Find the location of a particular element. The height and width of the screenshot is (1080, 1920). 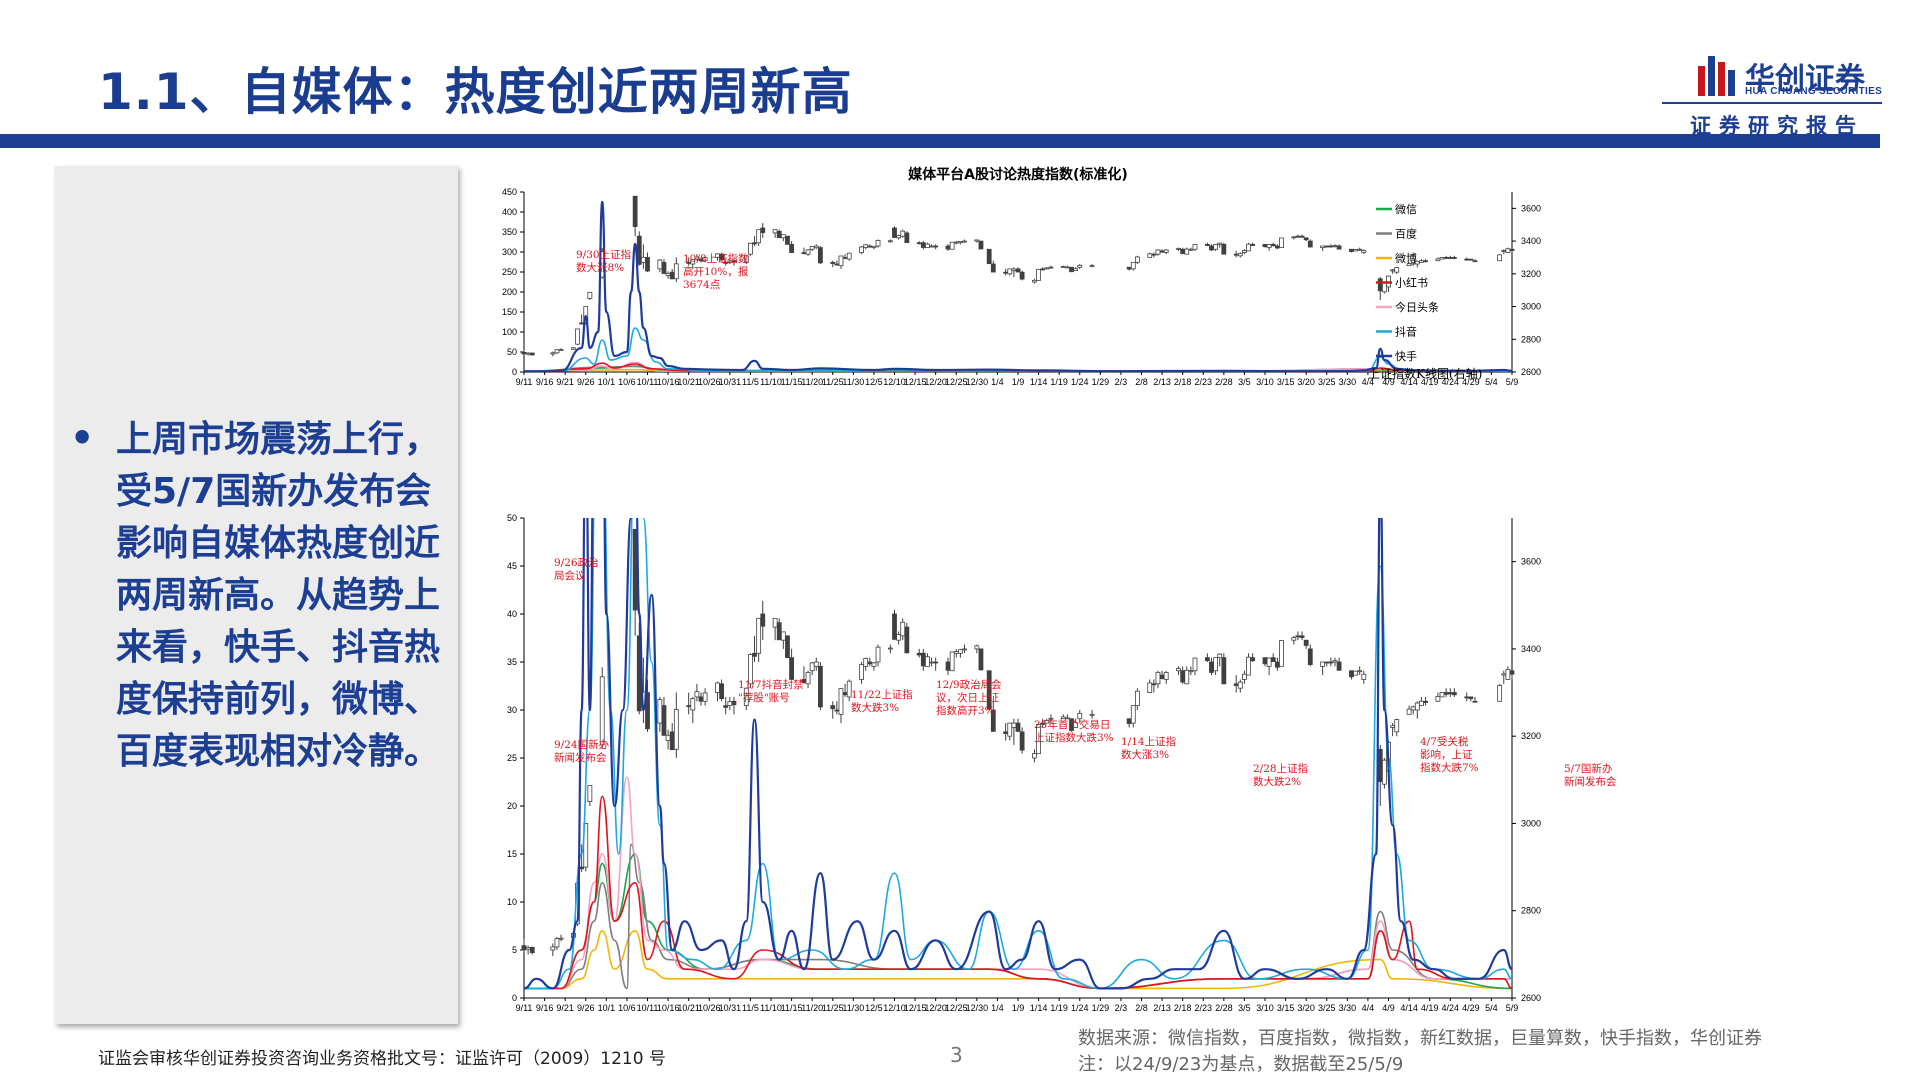

top-panel-x-tick-label: 4/14 is located at coordinates (1409, 382).